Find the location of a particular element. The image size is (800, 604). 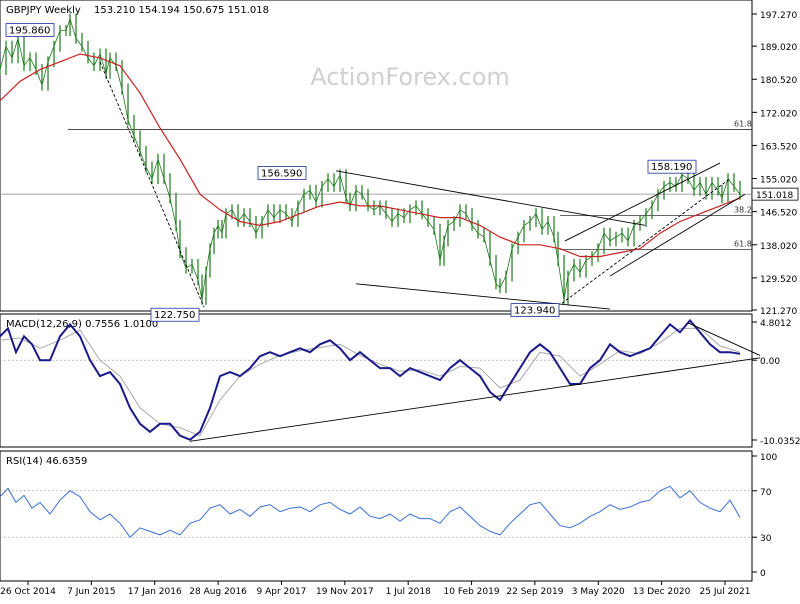

x-tick-label: 10 Feb 2019 is located at coordinates (472, 592).